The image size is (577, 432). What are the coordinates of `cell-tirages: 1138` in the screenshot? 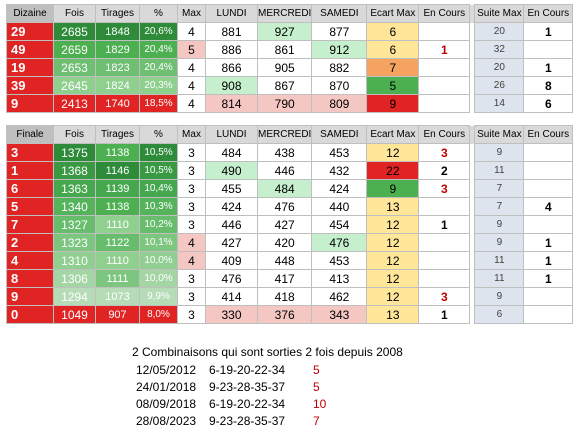 It's located at (117, 206).